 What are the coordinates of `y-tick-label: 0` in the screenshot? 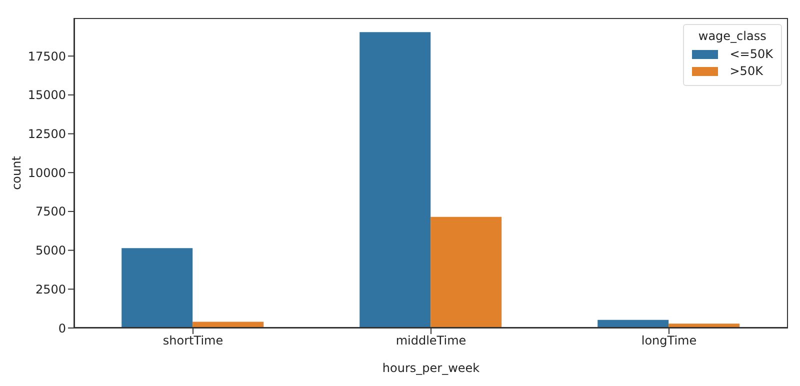 It's located at (62, 328).